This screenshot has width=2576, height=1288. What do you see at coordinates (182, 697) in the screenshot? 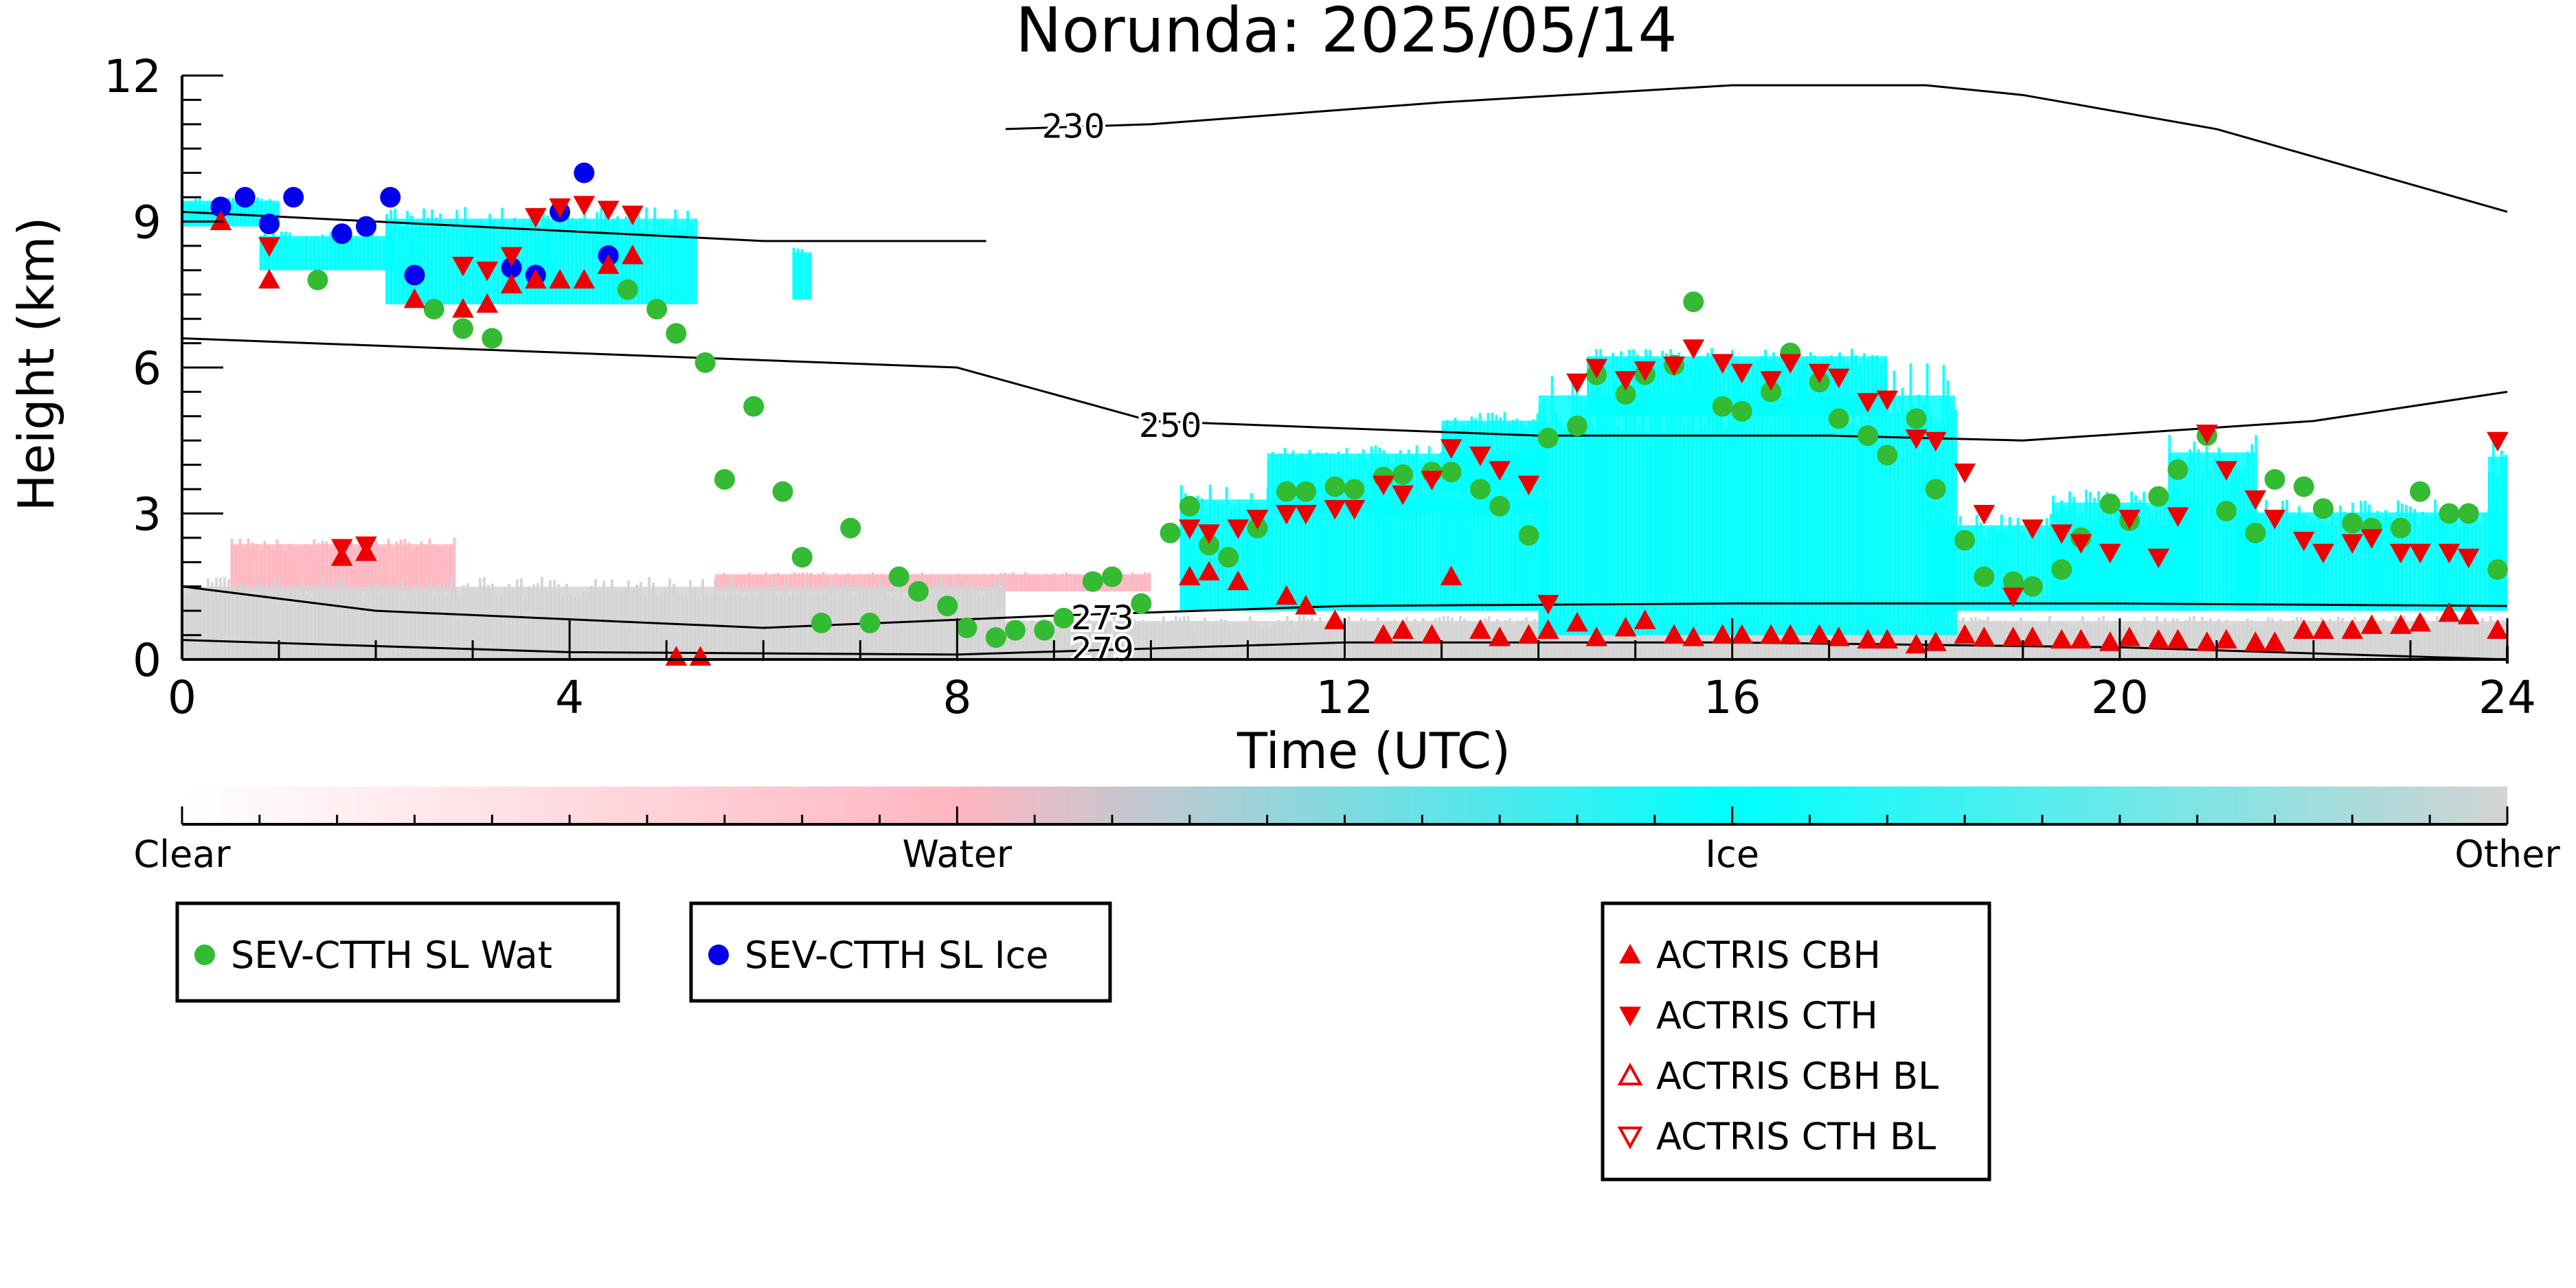
I see `x-tick-label: 0` at bounding box center [182, 697].